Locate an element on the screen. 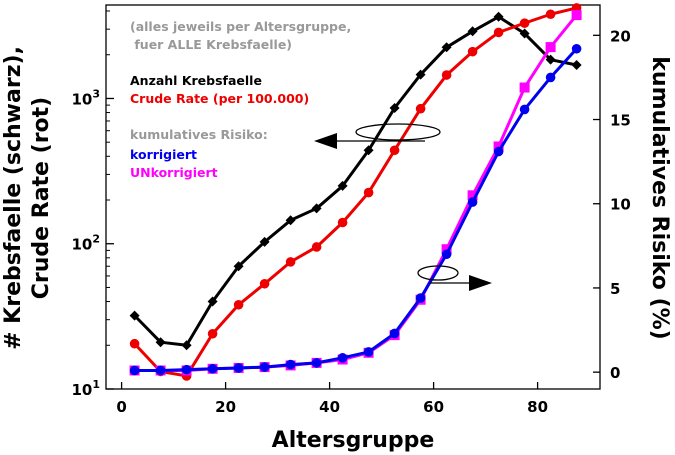  arrow-right-ellipse is located at coordinates (438, 273).